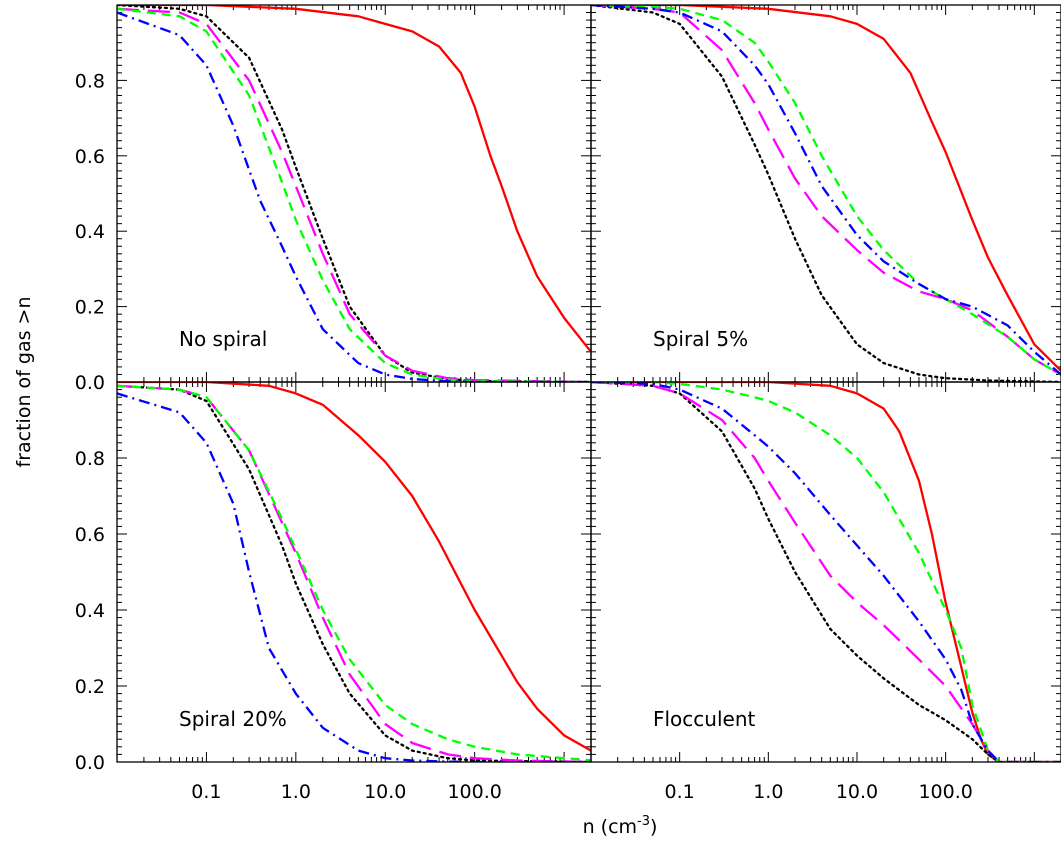 This screenshot has width=1061, height=849. What do you see at coordinates (223, 339) in the screenshot?
I see `panel-label: No spiral` at bounding box center [223, 339].